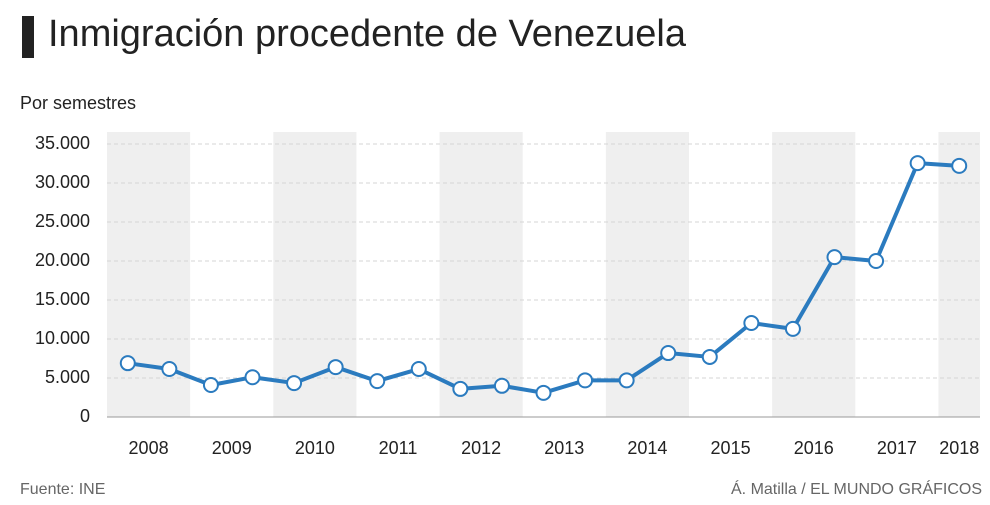 The image size is (990, 505). What do you see at coordinates (856, 488) in the screenshot?
I see `credit: Á. Matilla / EL MUNDO GRÁFICOS` at bounding box center [856, 488].